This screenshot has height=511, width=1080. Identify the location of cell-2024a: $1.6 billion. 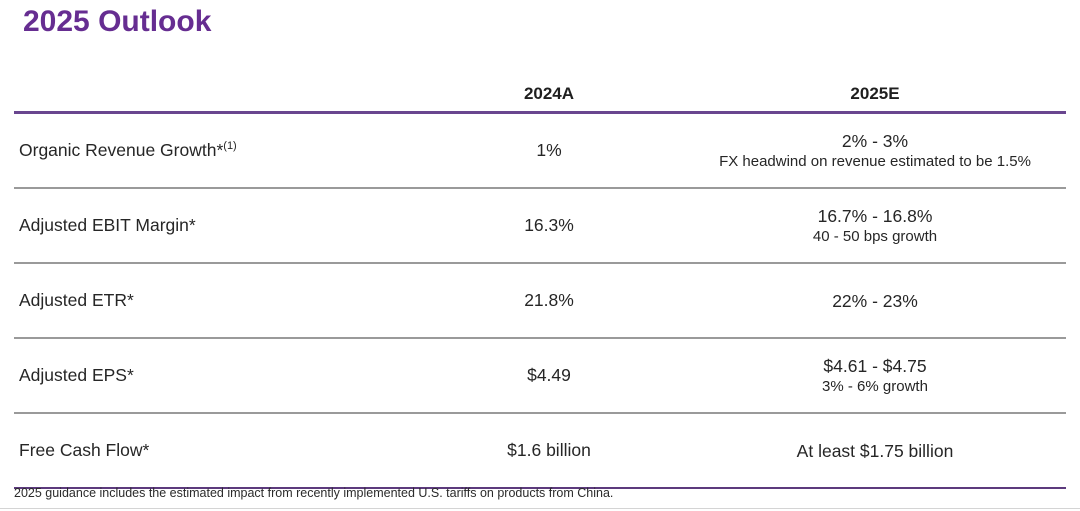
(549, 450).